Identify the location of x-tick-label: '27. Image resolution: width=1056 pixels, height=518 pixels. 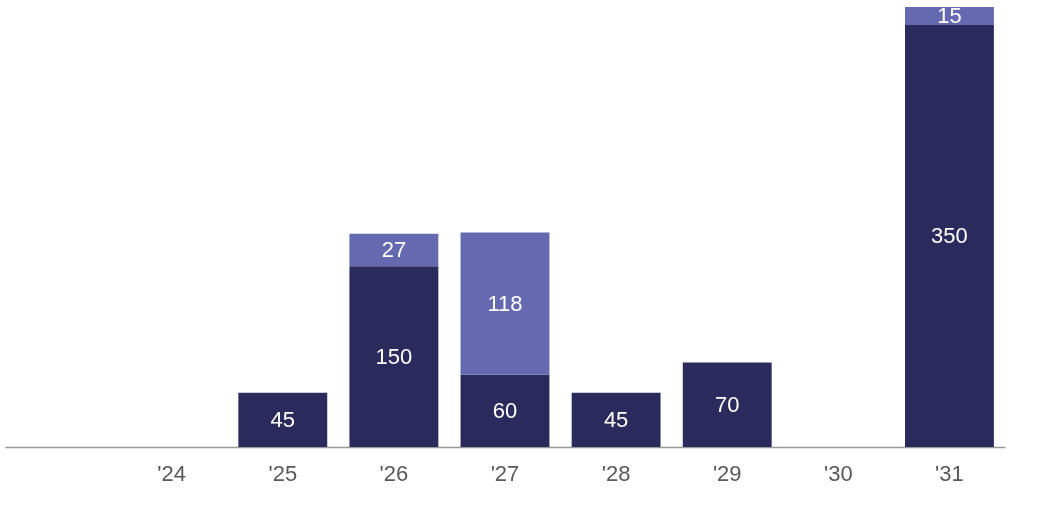
(505, 473).